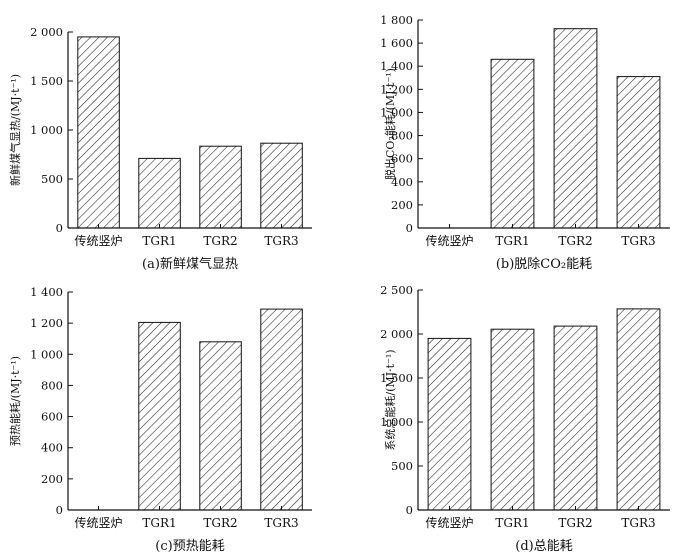 The height and width of the screenshot is (560, 700). What do you see at coordinates (15, 130) in the screenshot?
I see `y-axis-title: 新鲜煤气显热/(MJ·t⁻¹)` at bounding box center [15, 130].